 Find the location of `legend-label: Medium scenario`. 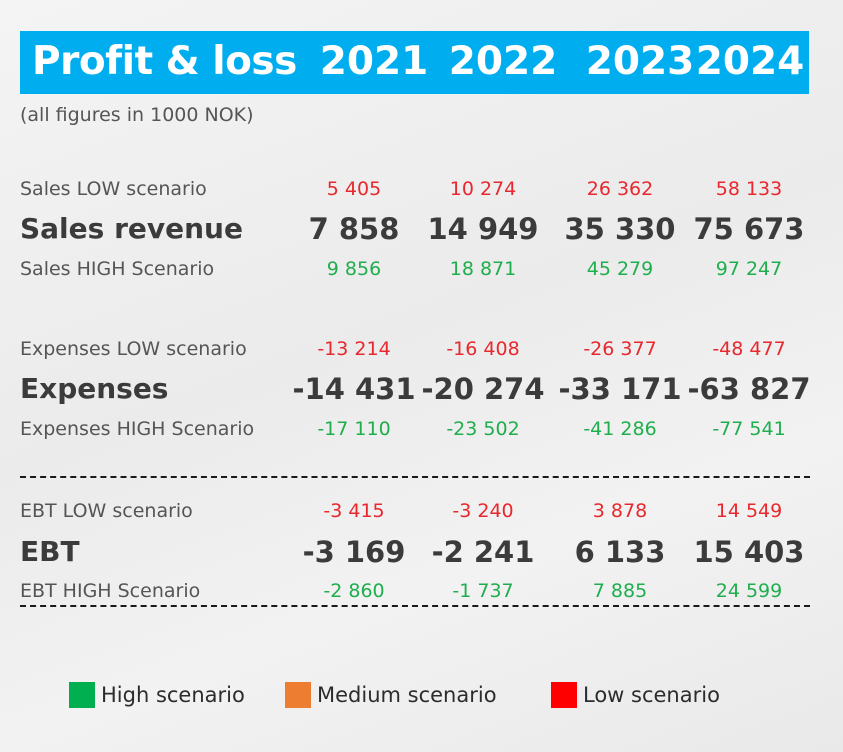

legend-label: Medium scenario is located at coordinates (407, 695).